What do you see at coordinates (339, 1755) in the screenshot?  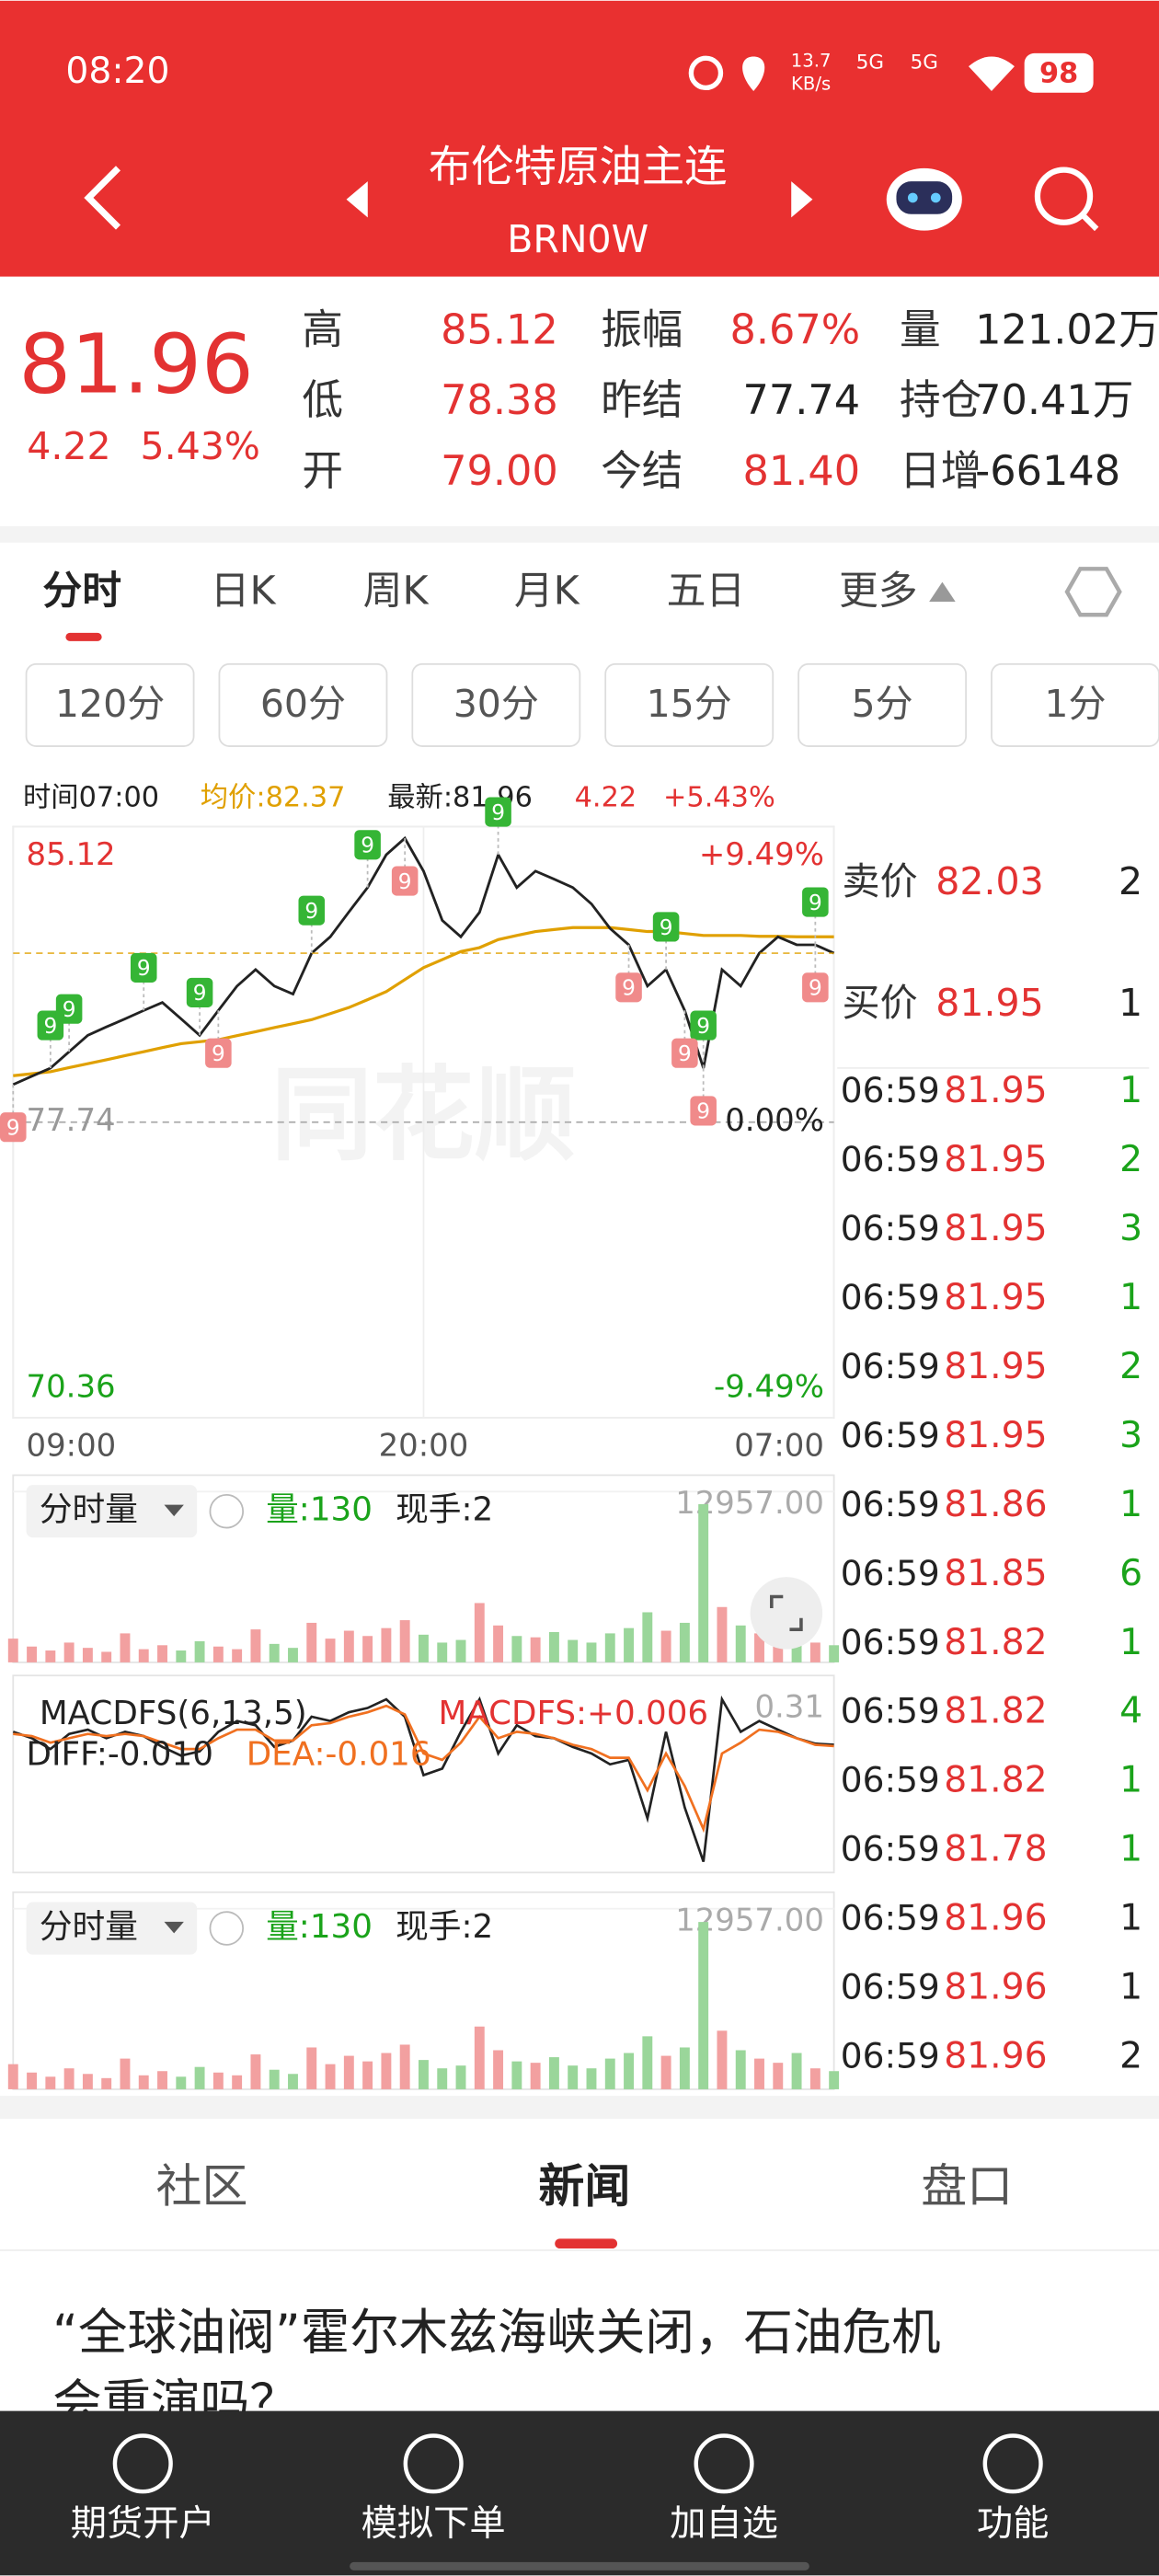 I see `macd-dea: DEA:-0.016` at bounding box center [339, 1755].